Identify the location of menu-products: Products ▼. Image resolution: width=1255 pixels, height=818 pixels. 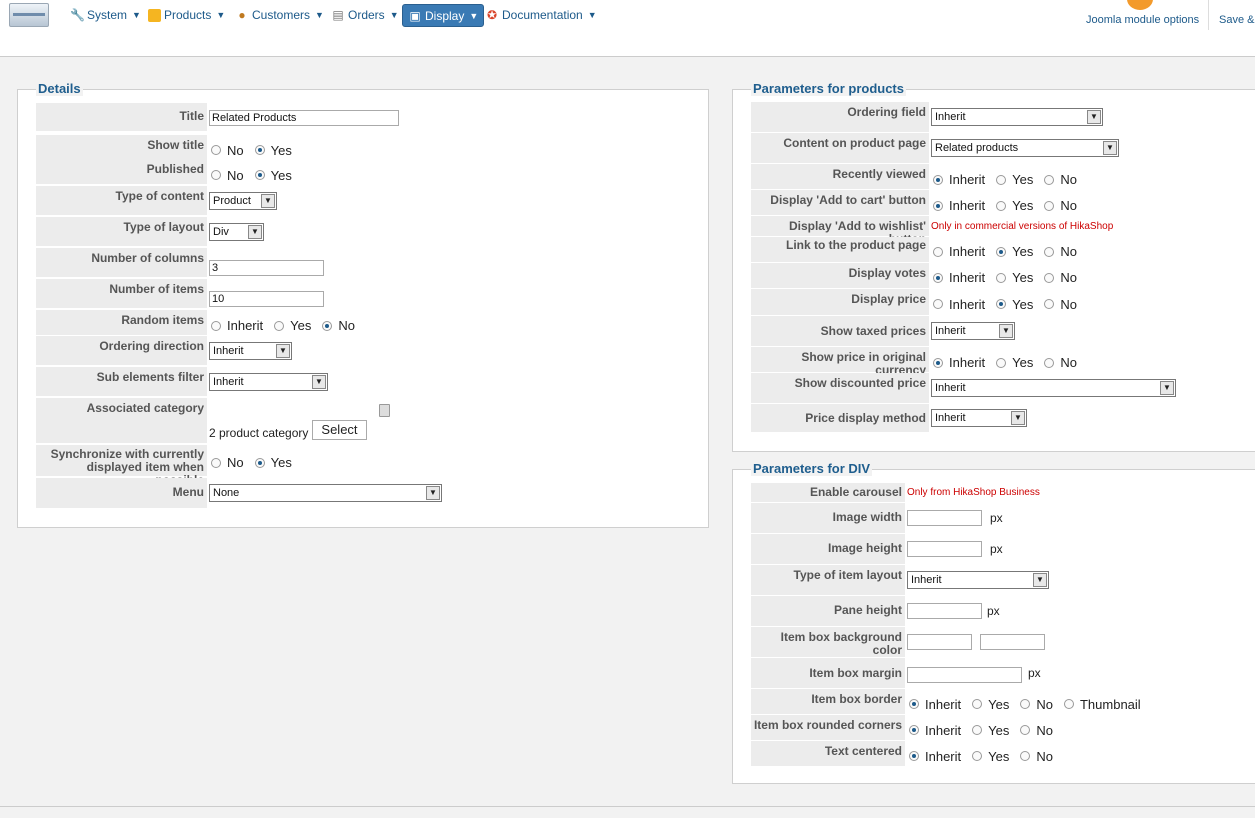
(186, 15).